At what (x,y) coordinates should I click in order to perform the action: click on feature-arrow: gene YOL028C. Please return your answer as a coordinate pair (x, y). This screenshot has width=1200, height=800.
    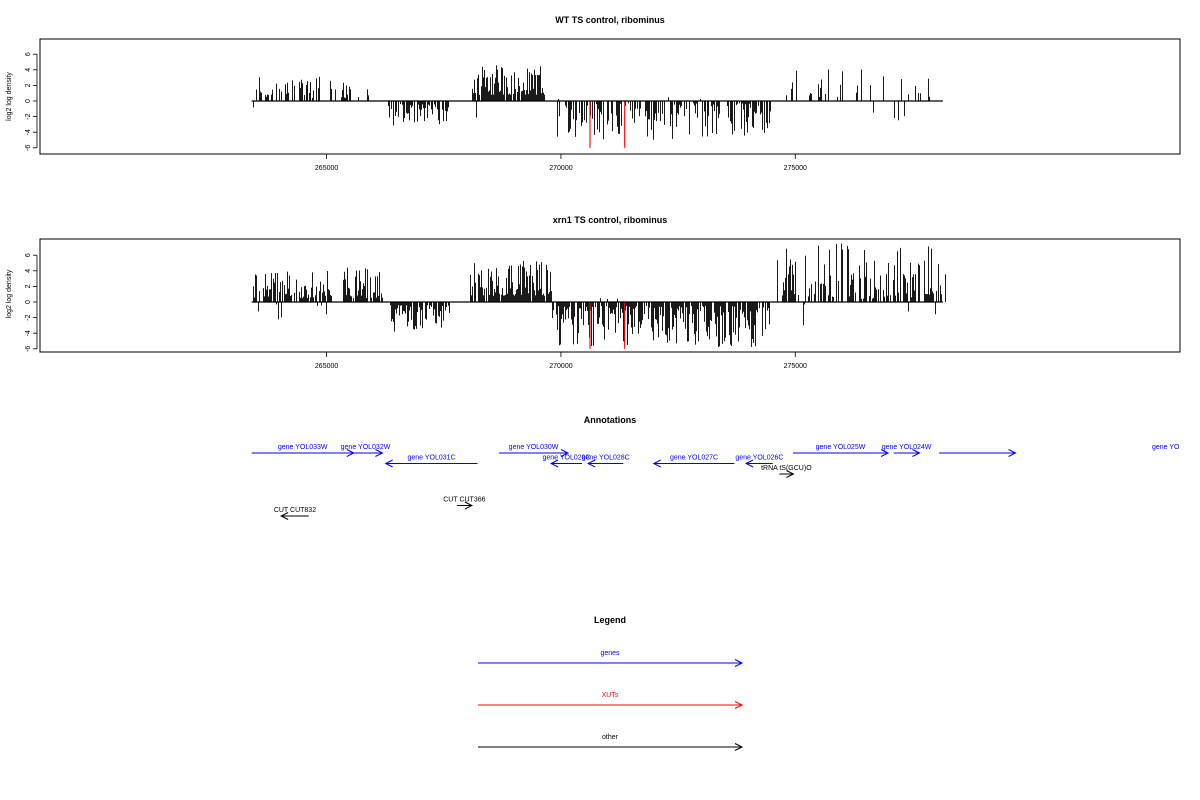
    Looking at the image, I should click on (606, 461).